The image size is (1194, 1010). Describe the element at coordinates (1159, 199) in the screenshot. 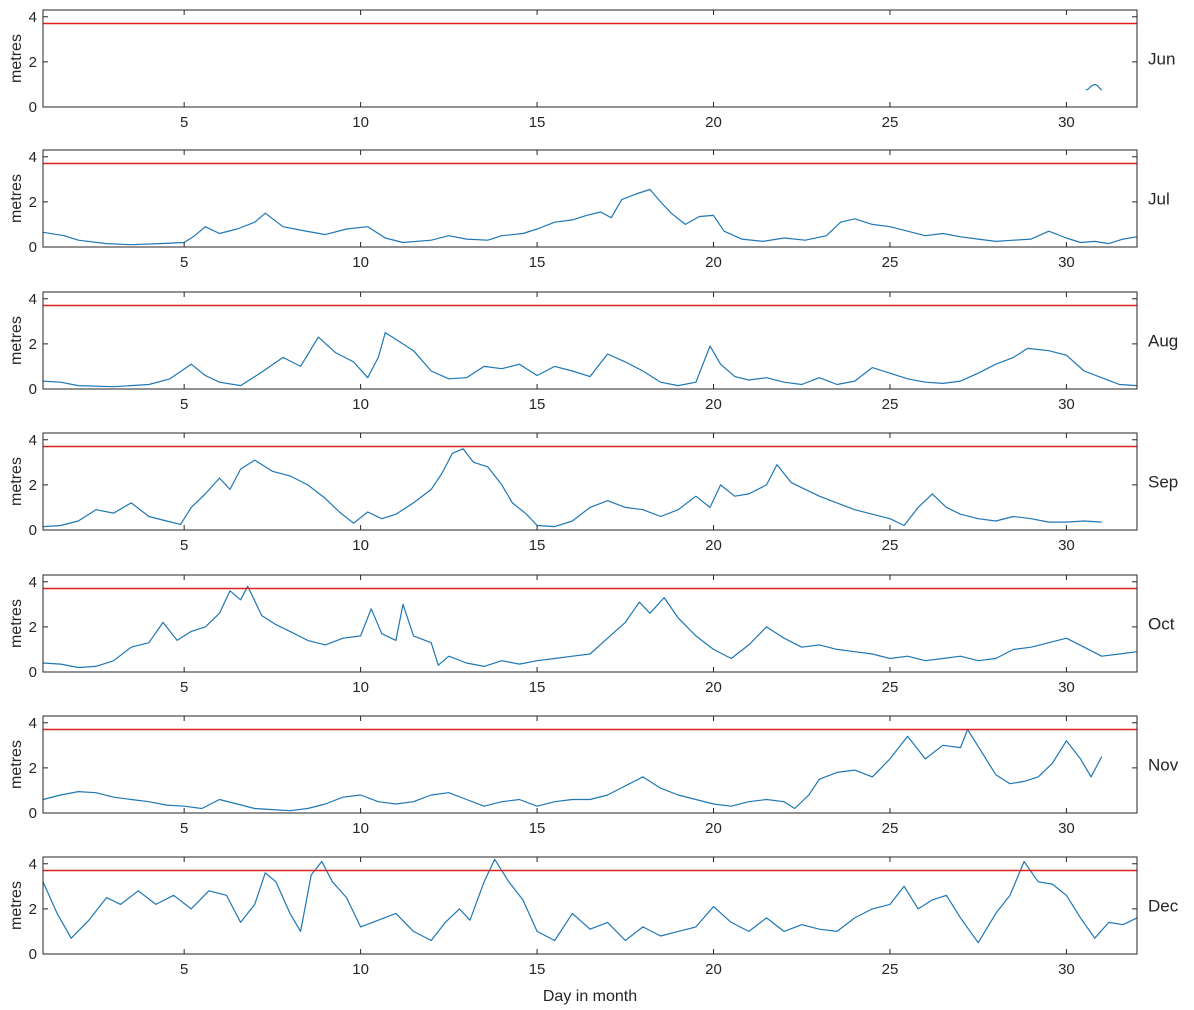

I see `month-label-jul: Jul` at that location.